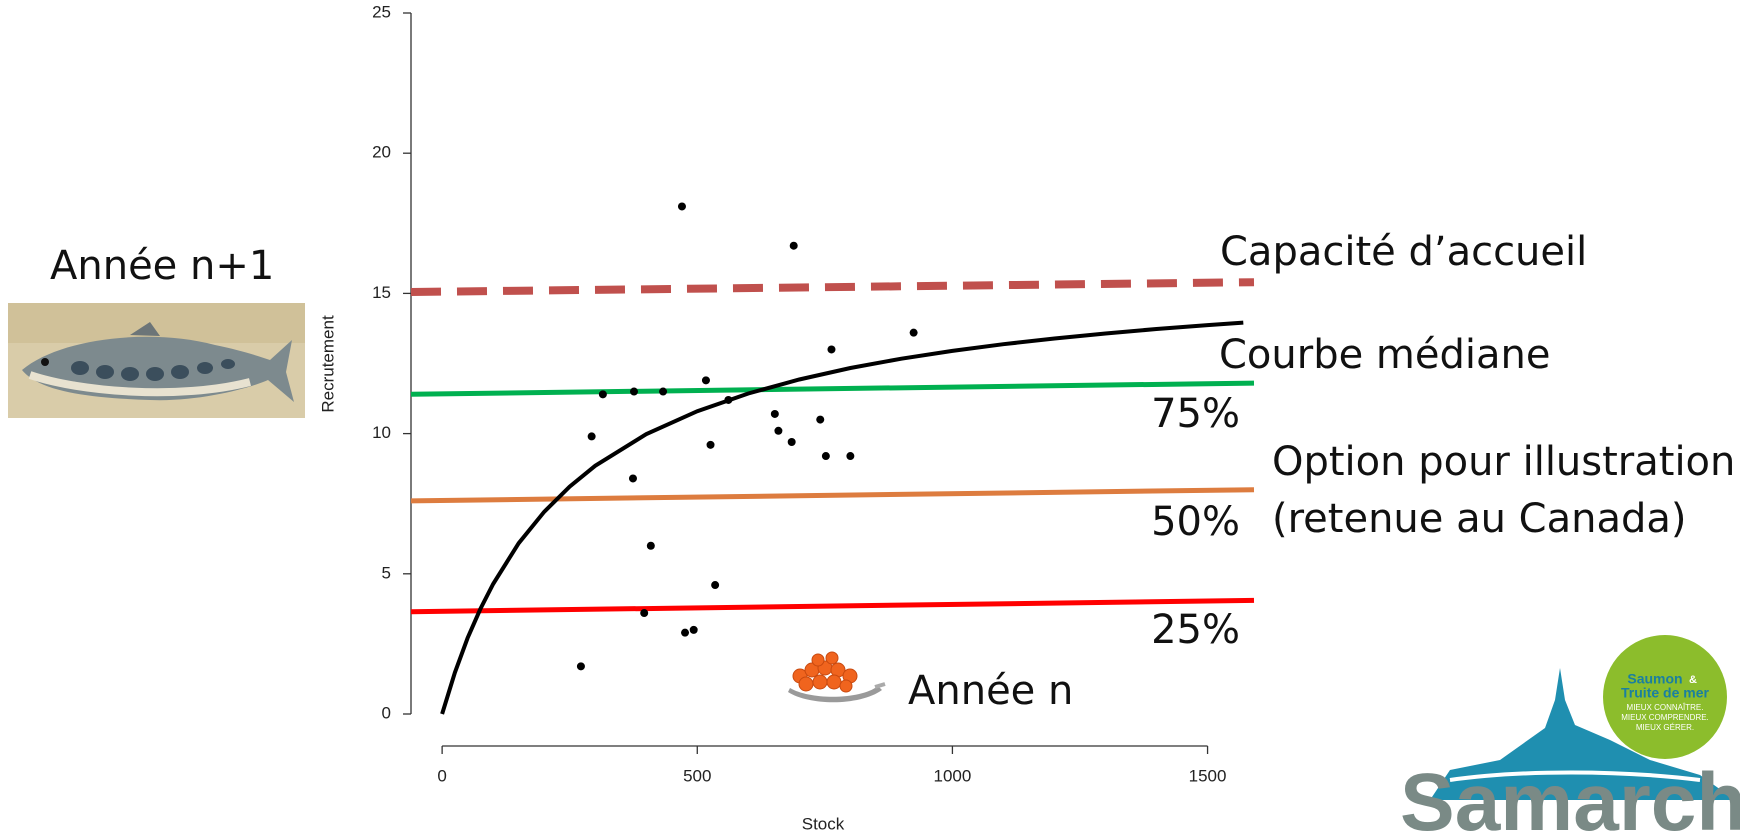 The width and height of the screenshot is (1740, 833). What do you see at coordinates (1575, 776) in the screenshot?
I see `logo-wave` at bounding box center [1575, 776].